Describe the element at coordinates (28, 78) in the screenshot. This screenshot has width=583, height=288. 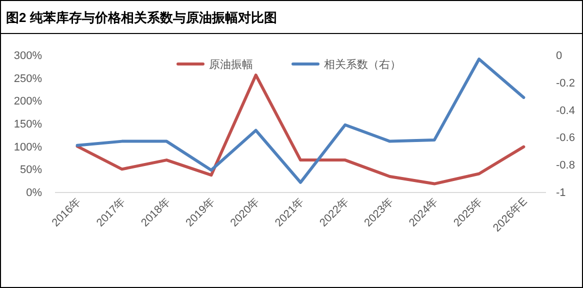
I see `y-tick-label: 250%` at that location.